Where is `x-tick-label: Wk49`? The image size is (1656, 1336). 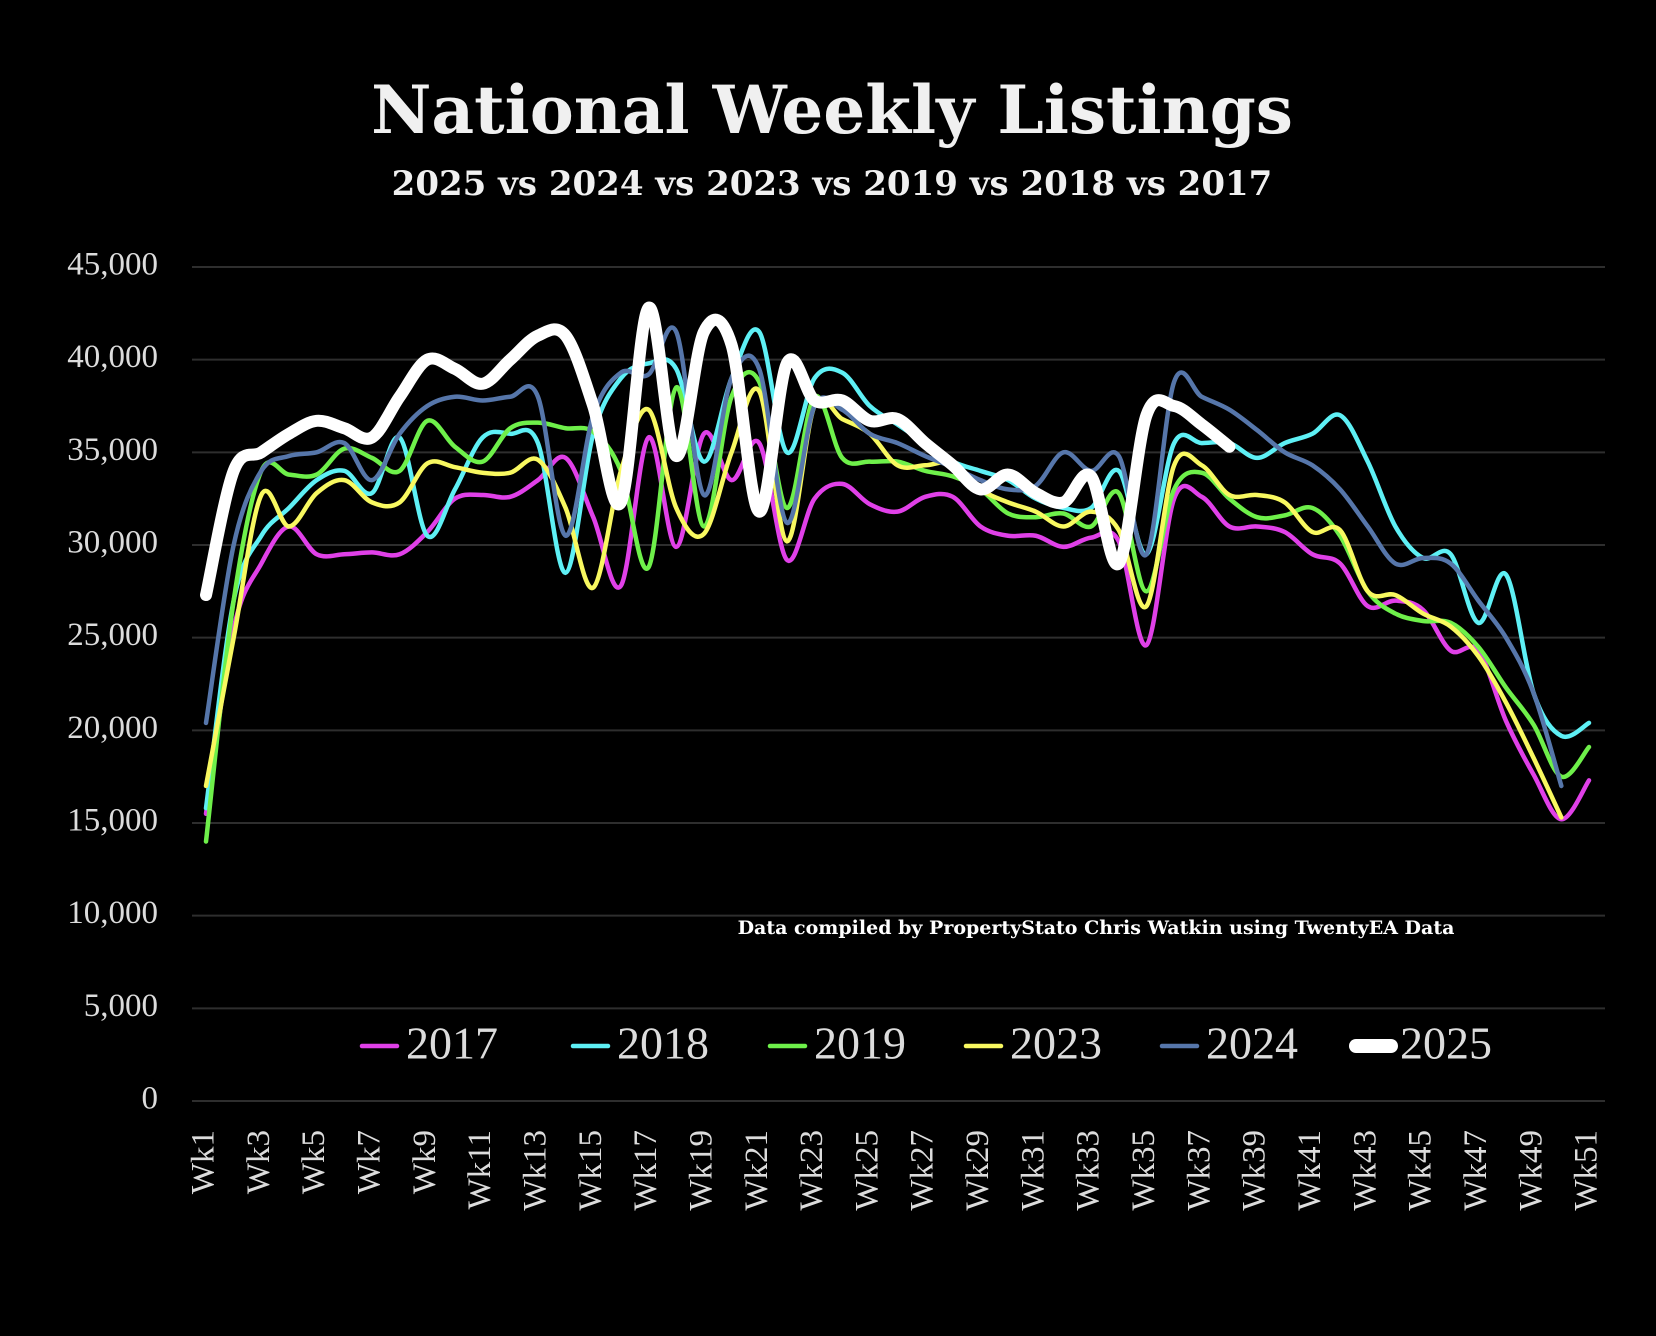 x-tick-label: Wk49 is located at coordinates (1531, 1170).